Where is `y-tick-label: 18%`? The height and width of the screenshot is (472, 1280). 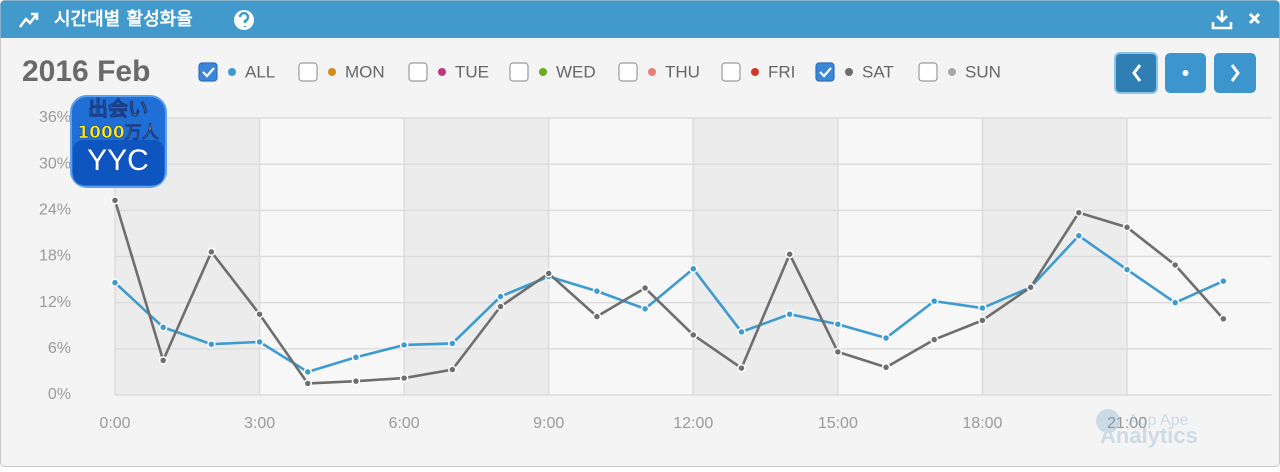 y-tick-label: 18% is located at coordinates (55, 256).